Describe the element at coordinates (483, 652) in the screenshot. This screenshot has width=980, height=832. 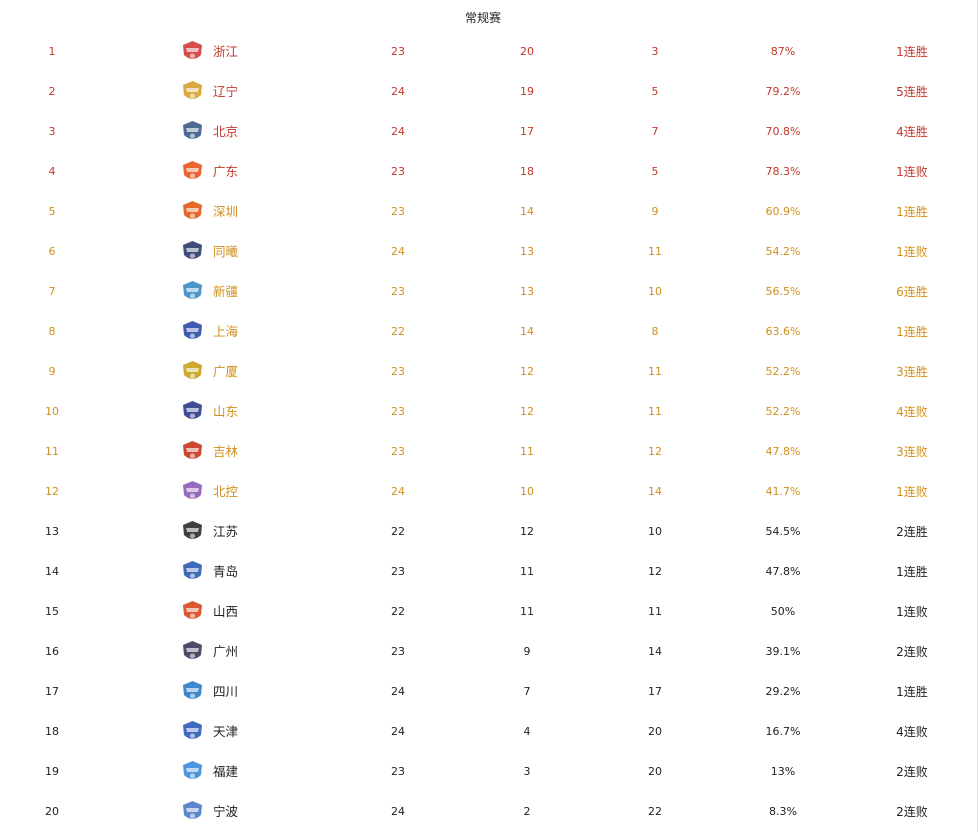
I see `table-row: 16 广州 23 9 14 39.1% 2连败` at that location.